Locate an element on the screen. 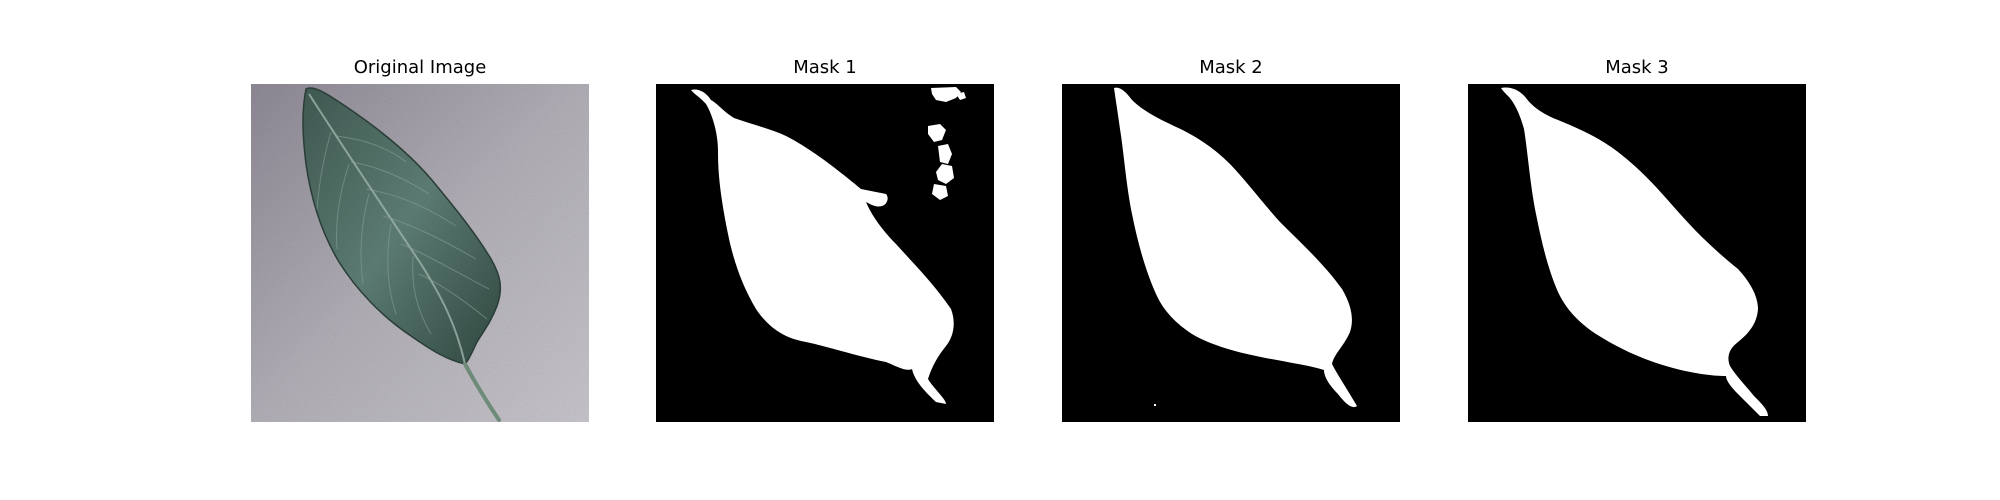 This screenshot has width=2000, height=500. panel-title-mask-2: Mask 2 is located at coordinates (1231, 67).